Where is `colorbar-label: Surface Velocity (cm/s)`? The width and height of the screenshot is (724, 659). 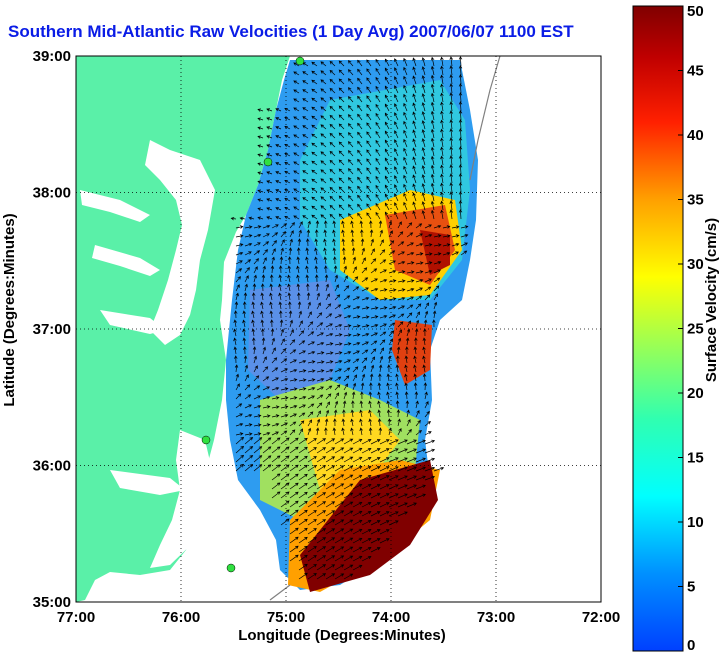
colorbar-label: Surface Velocity (cm/s) is located at coordinates (711, 300).